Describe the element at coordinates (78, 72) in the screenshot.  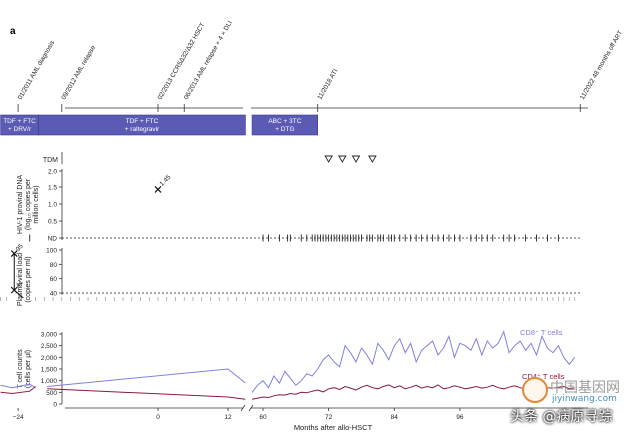
I see `event-label: 09/2012 AML relapse` at that location.